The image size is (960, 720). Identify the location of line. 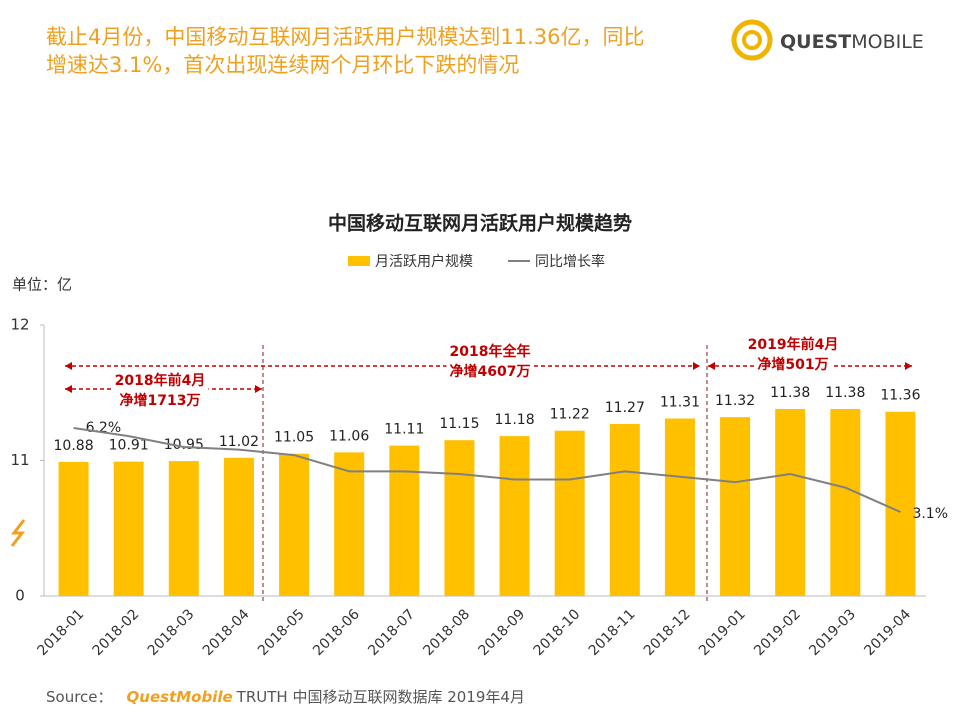
(487, 469).